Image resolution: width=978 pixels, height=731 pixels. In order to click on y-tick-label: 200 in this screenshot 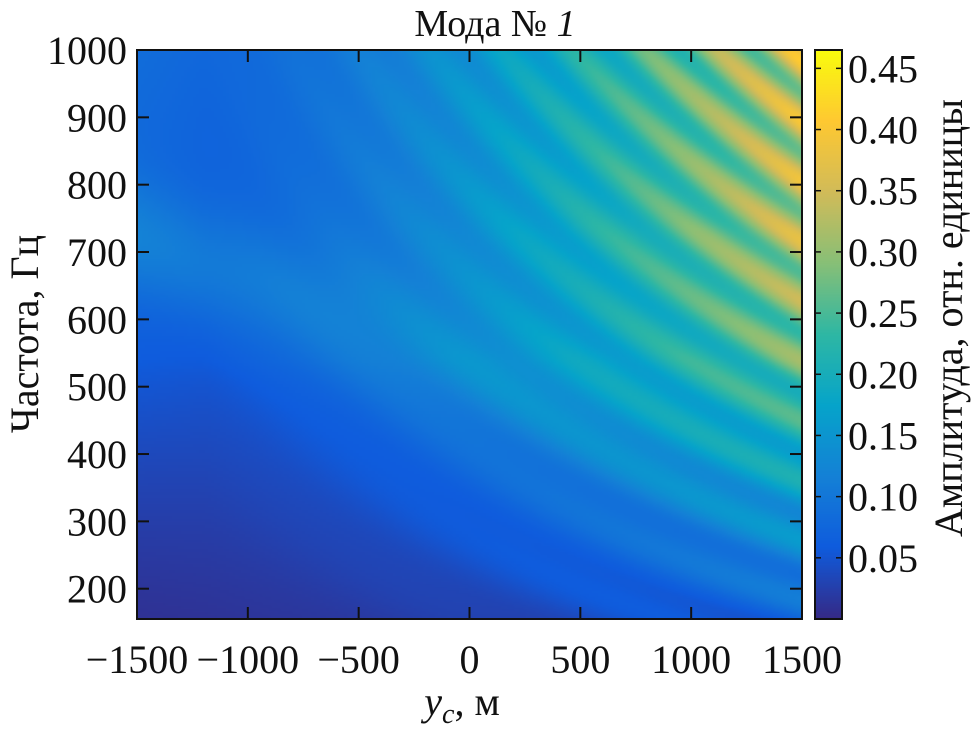, I will do `click(97, 589)`.